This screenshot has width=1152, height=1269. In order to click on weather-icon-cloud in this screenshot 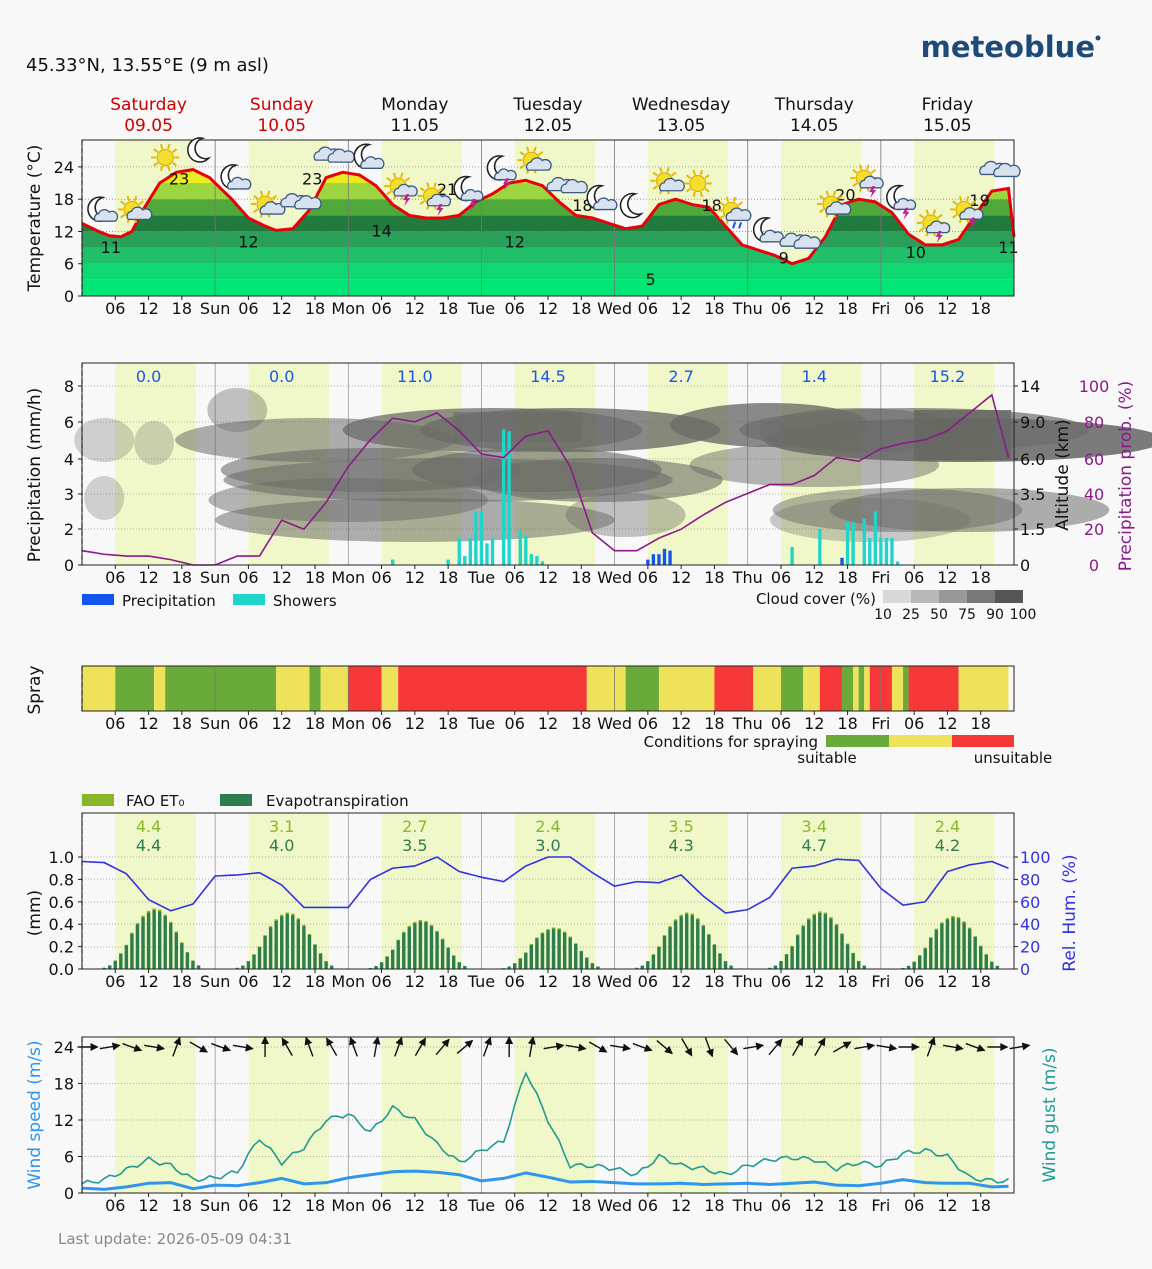, I will do `click(567, 185)`.